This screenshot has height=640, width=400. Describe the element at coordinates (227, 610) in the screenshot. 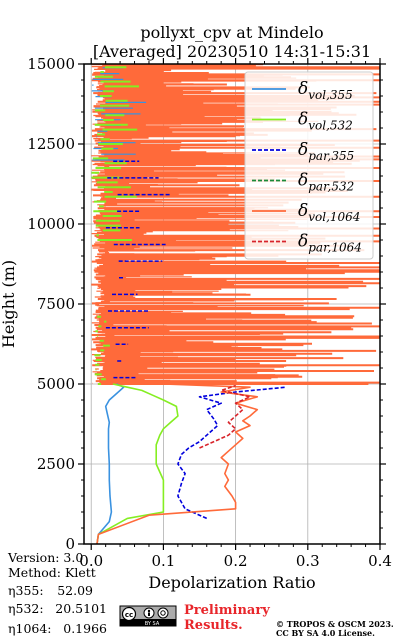

I see `preliminary-line-1: Preliminary` at that location.